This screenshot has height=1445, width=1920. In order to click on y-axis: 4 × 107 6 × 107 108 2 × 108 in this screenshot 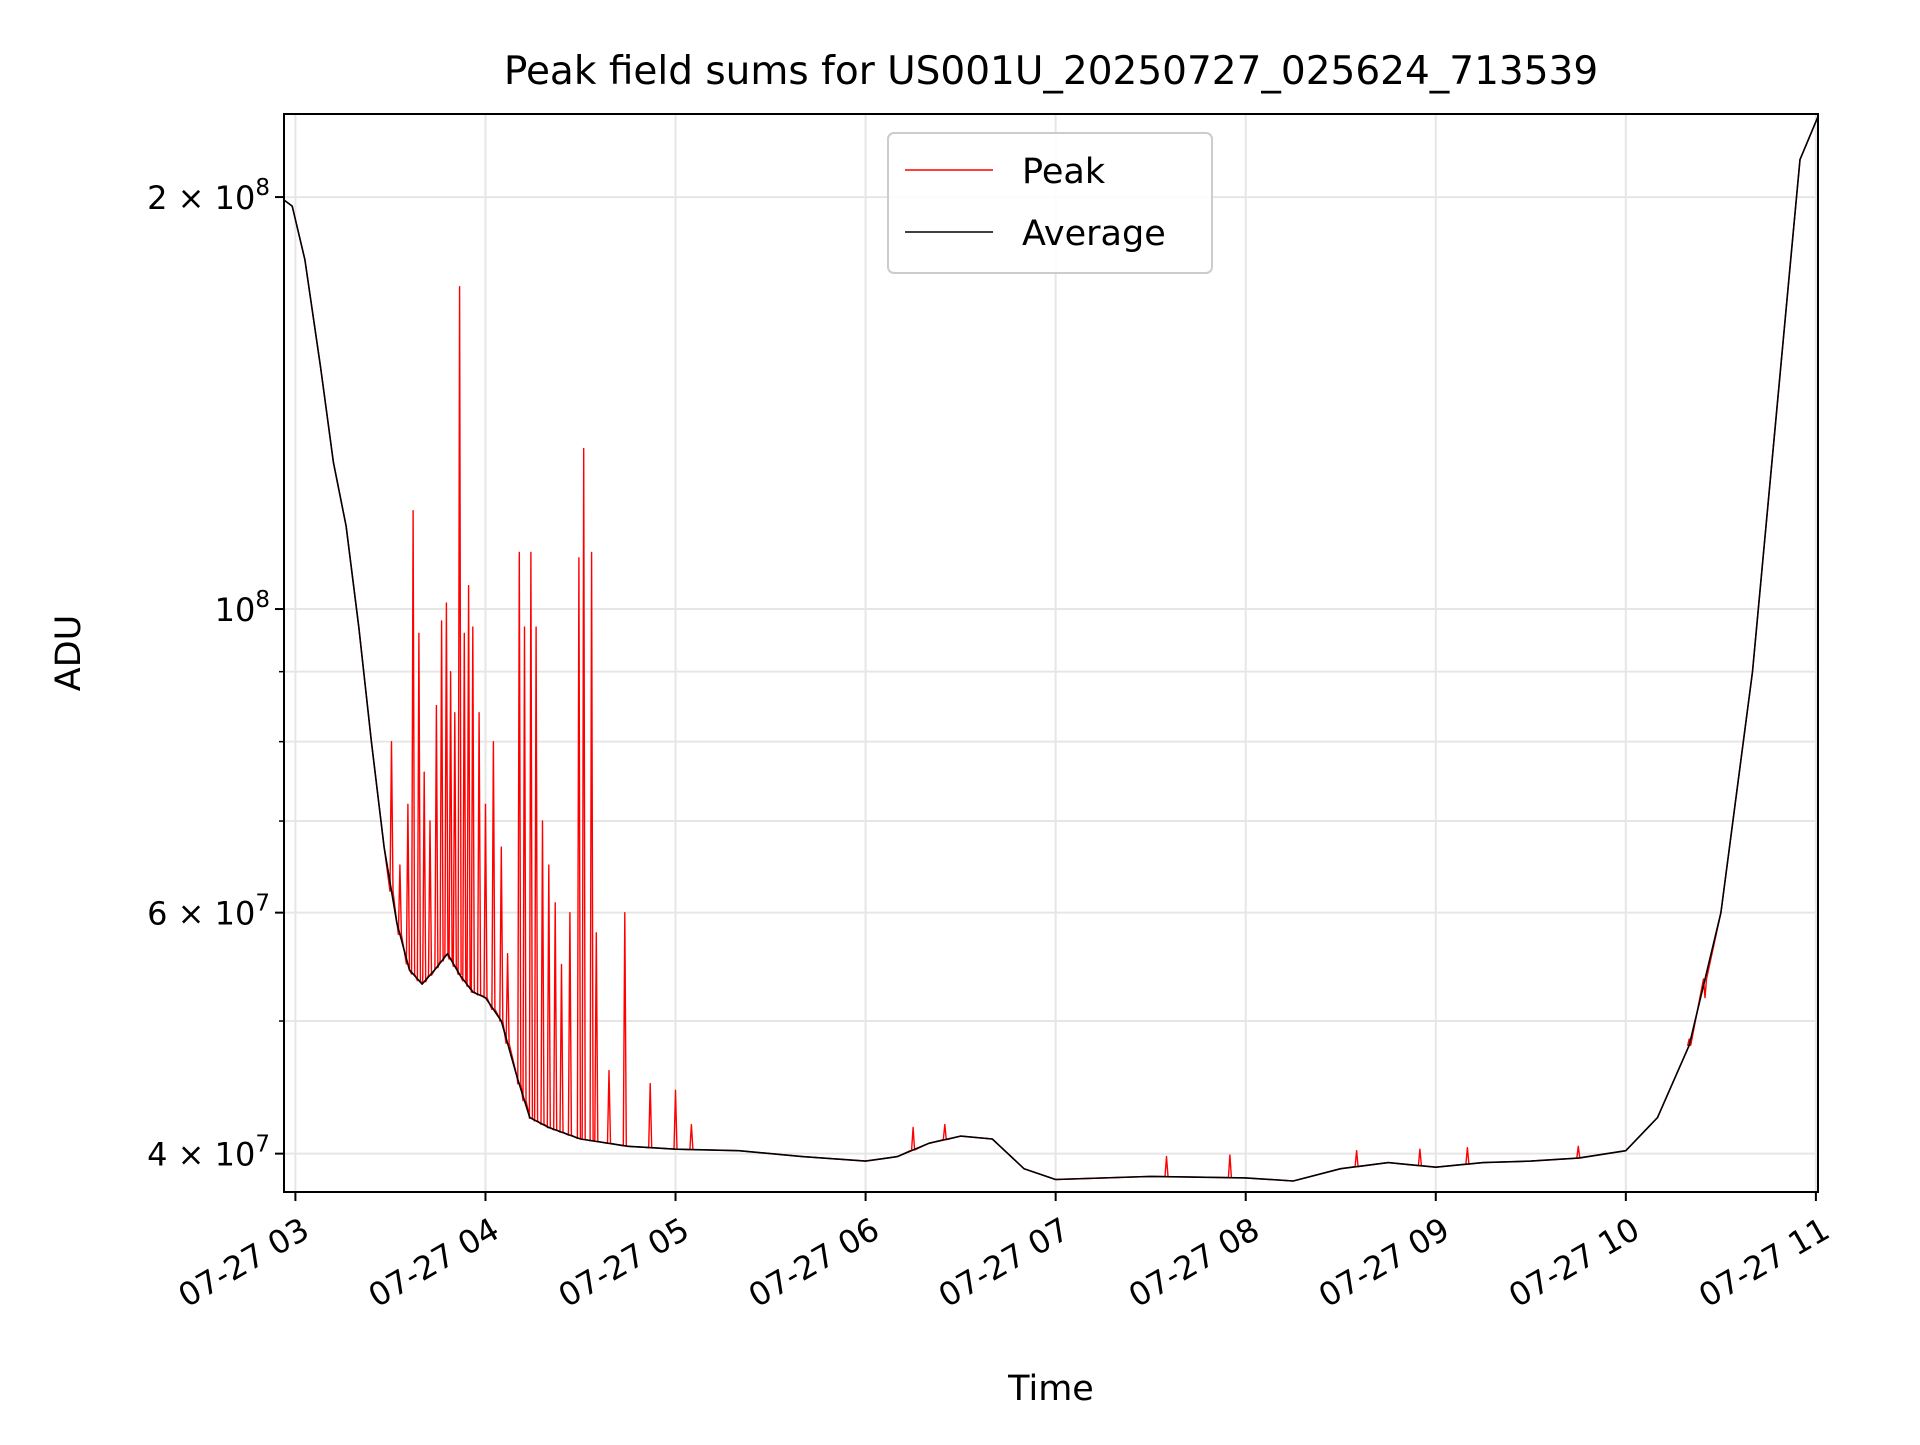, I will do `click(215, 674)`.